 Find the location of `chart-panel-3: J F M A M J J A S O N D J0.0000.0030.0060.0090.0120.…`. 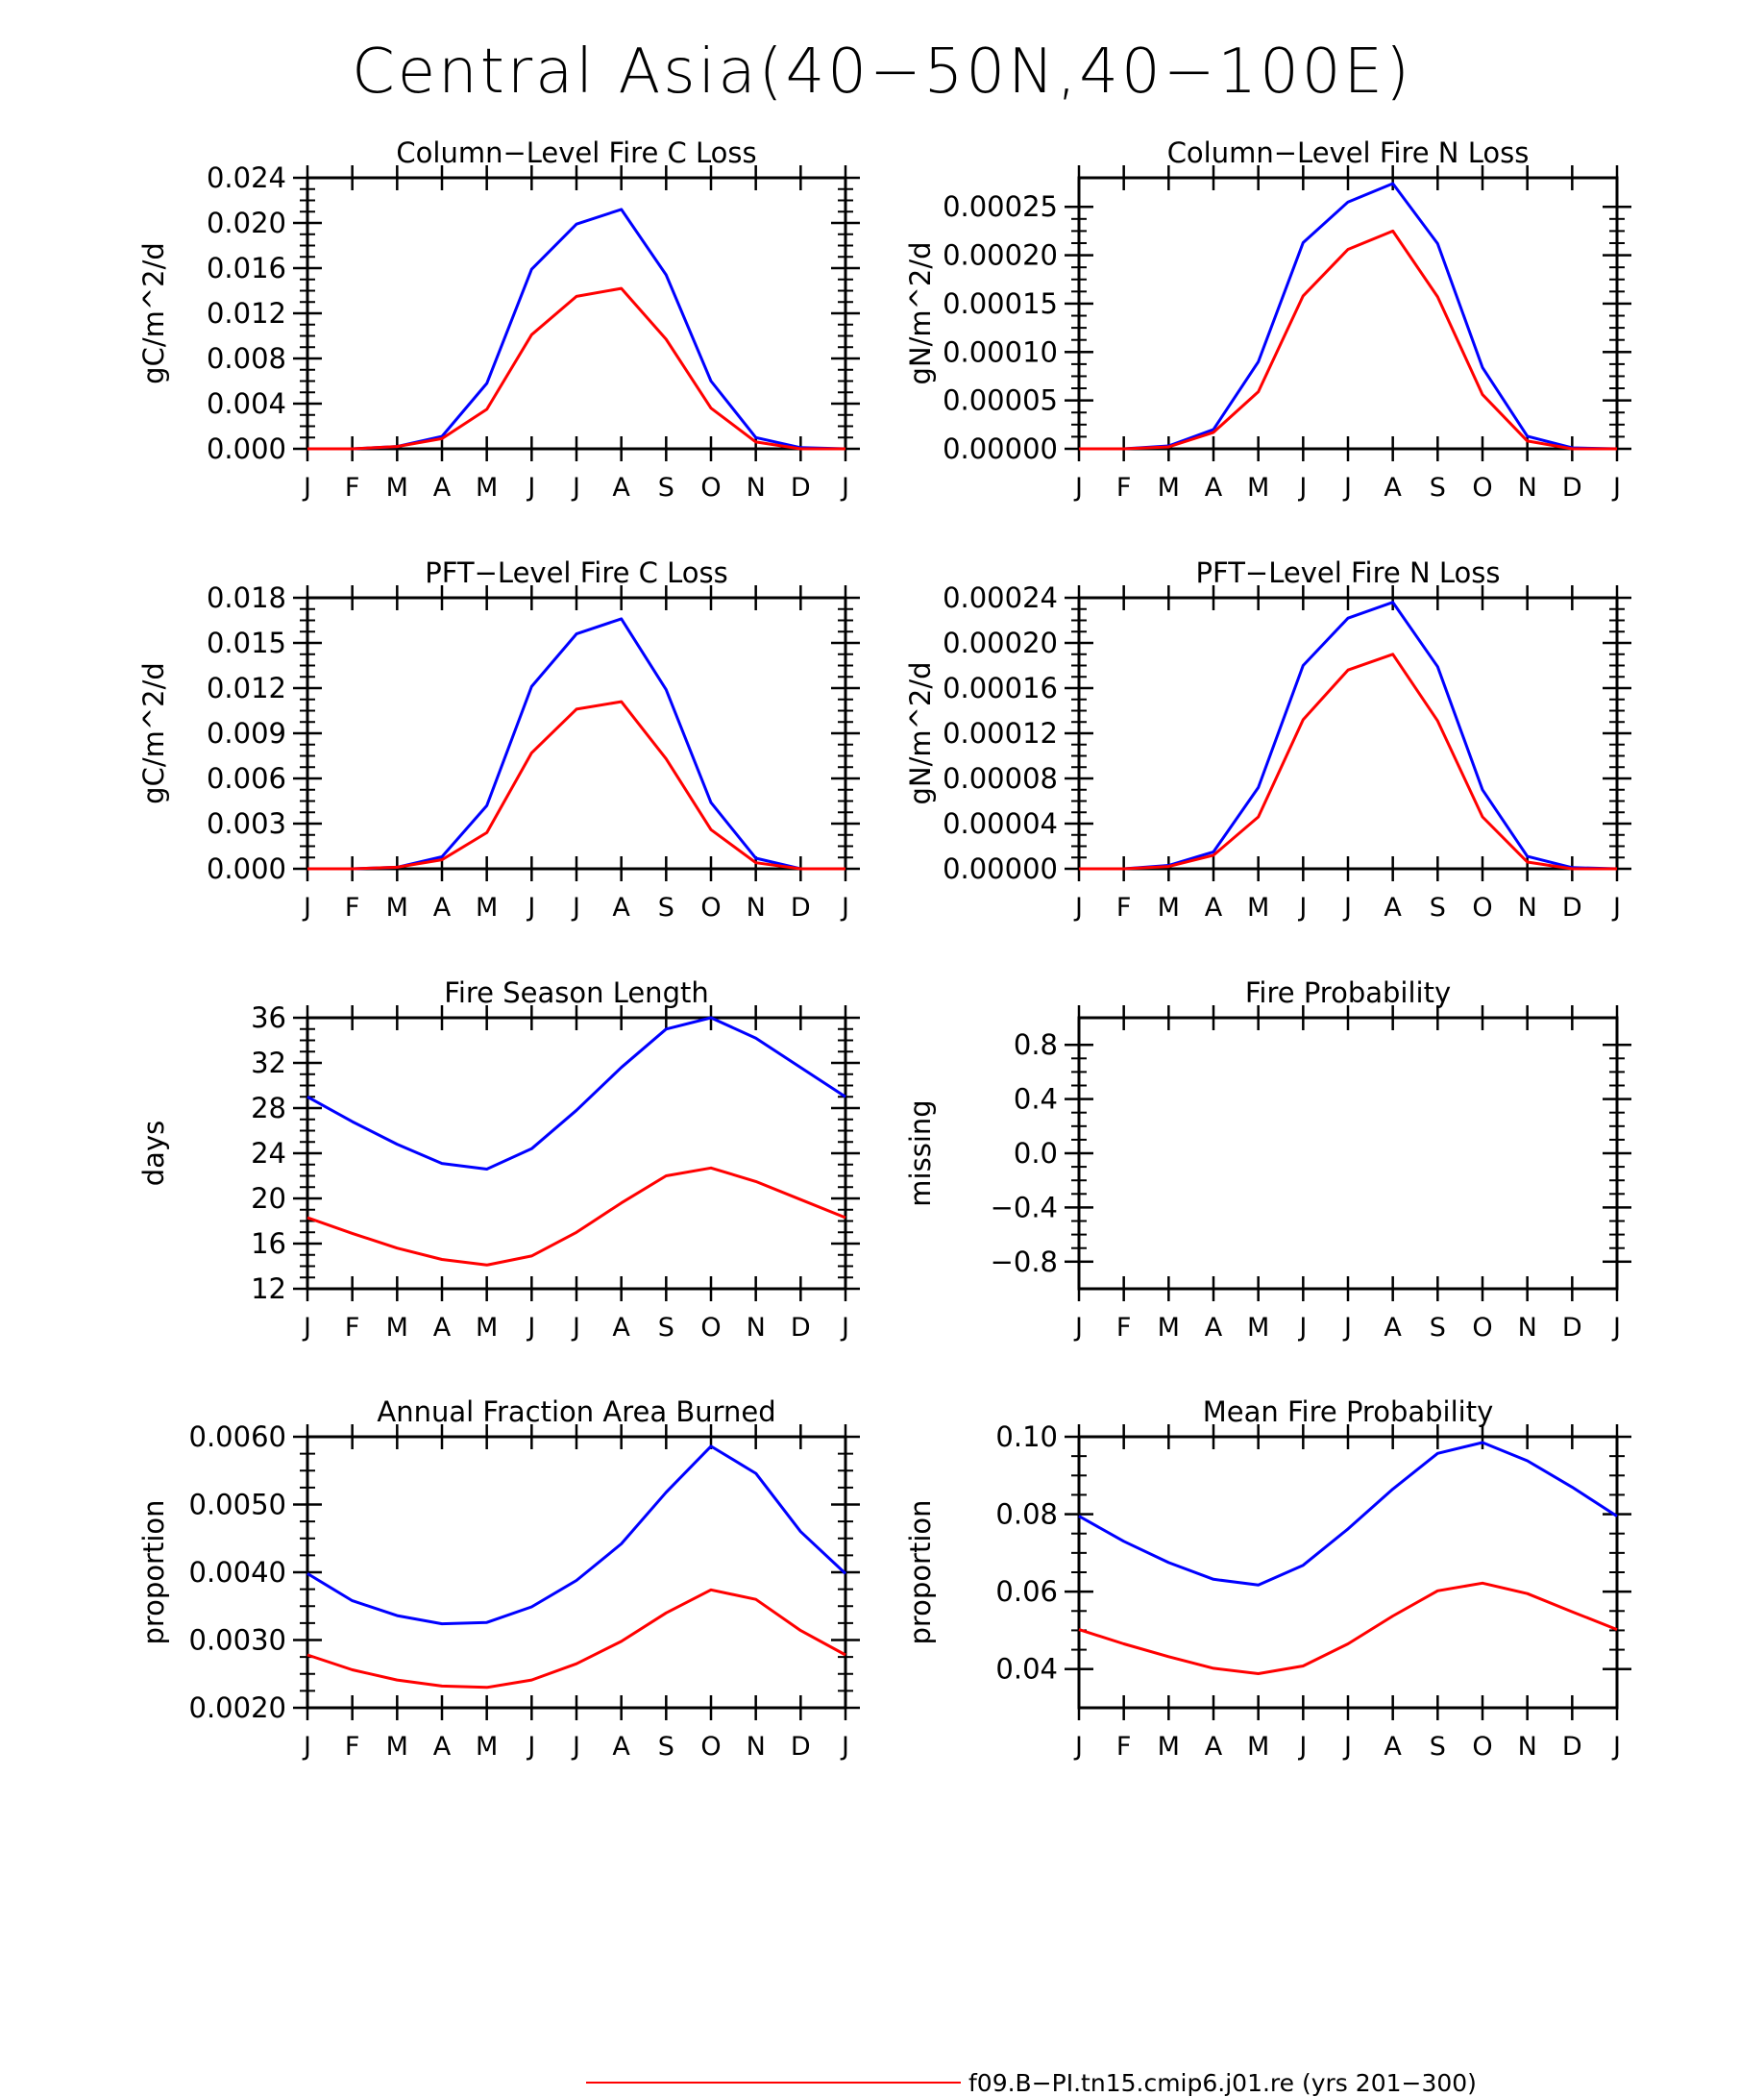

chart-panel-3: J F M A M J J A S O N D J0.0000.0030.0060.0090.0120.… is located at coordinates (499, 740).